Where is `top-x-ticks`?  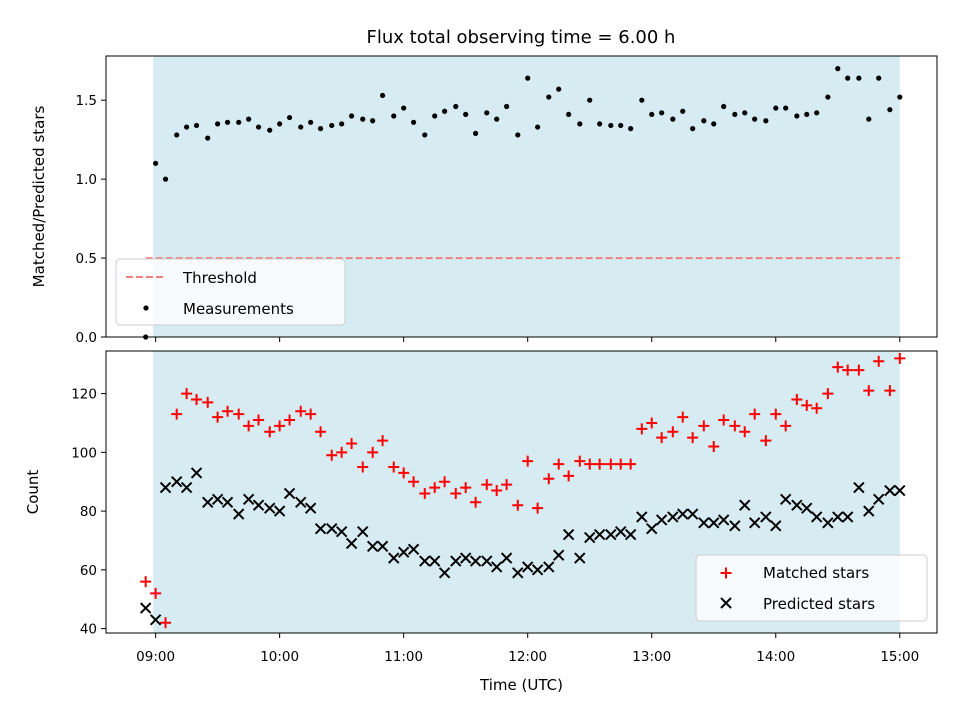
top-x-ticks is located at coordinates (528, 339).